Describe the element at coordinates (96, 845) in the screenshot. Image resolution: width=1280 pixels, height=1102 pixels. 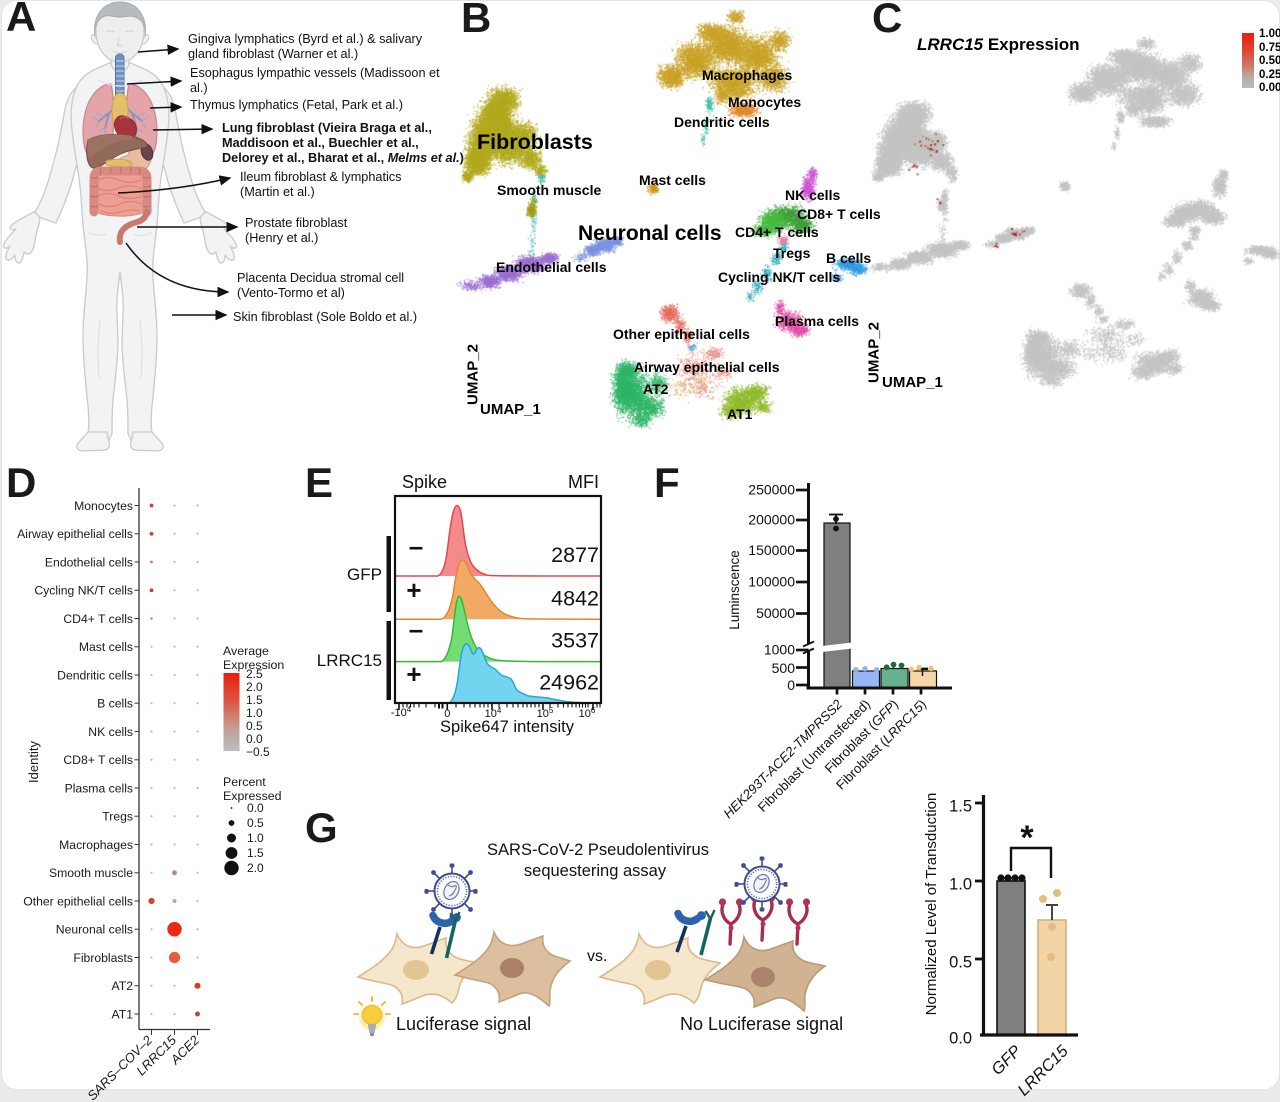
I see `svg-text: Macrophages` at that location.